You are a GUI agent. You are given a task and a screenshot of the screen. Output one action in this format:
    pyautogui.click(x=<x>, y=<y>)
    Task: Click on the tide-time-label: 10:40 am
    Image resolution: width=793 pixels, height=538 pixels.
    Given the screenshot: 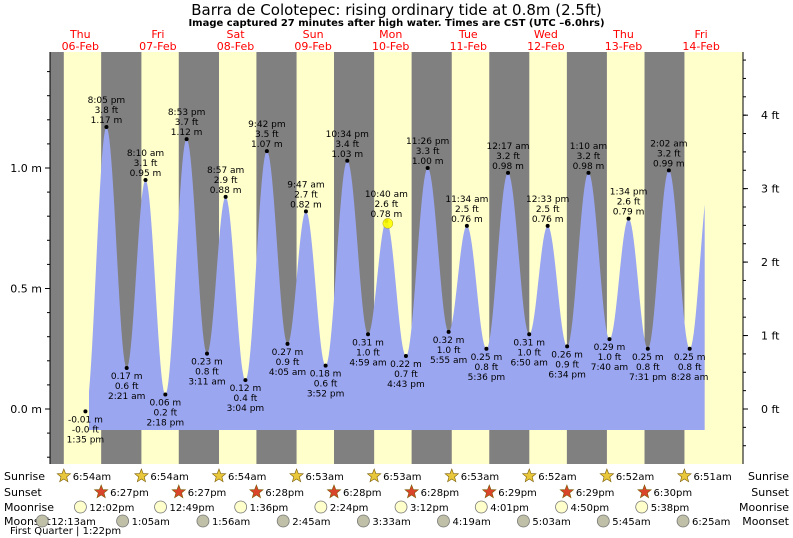 What is the action you would take?
    pyautogui.click(x=386, y=195)
    